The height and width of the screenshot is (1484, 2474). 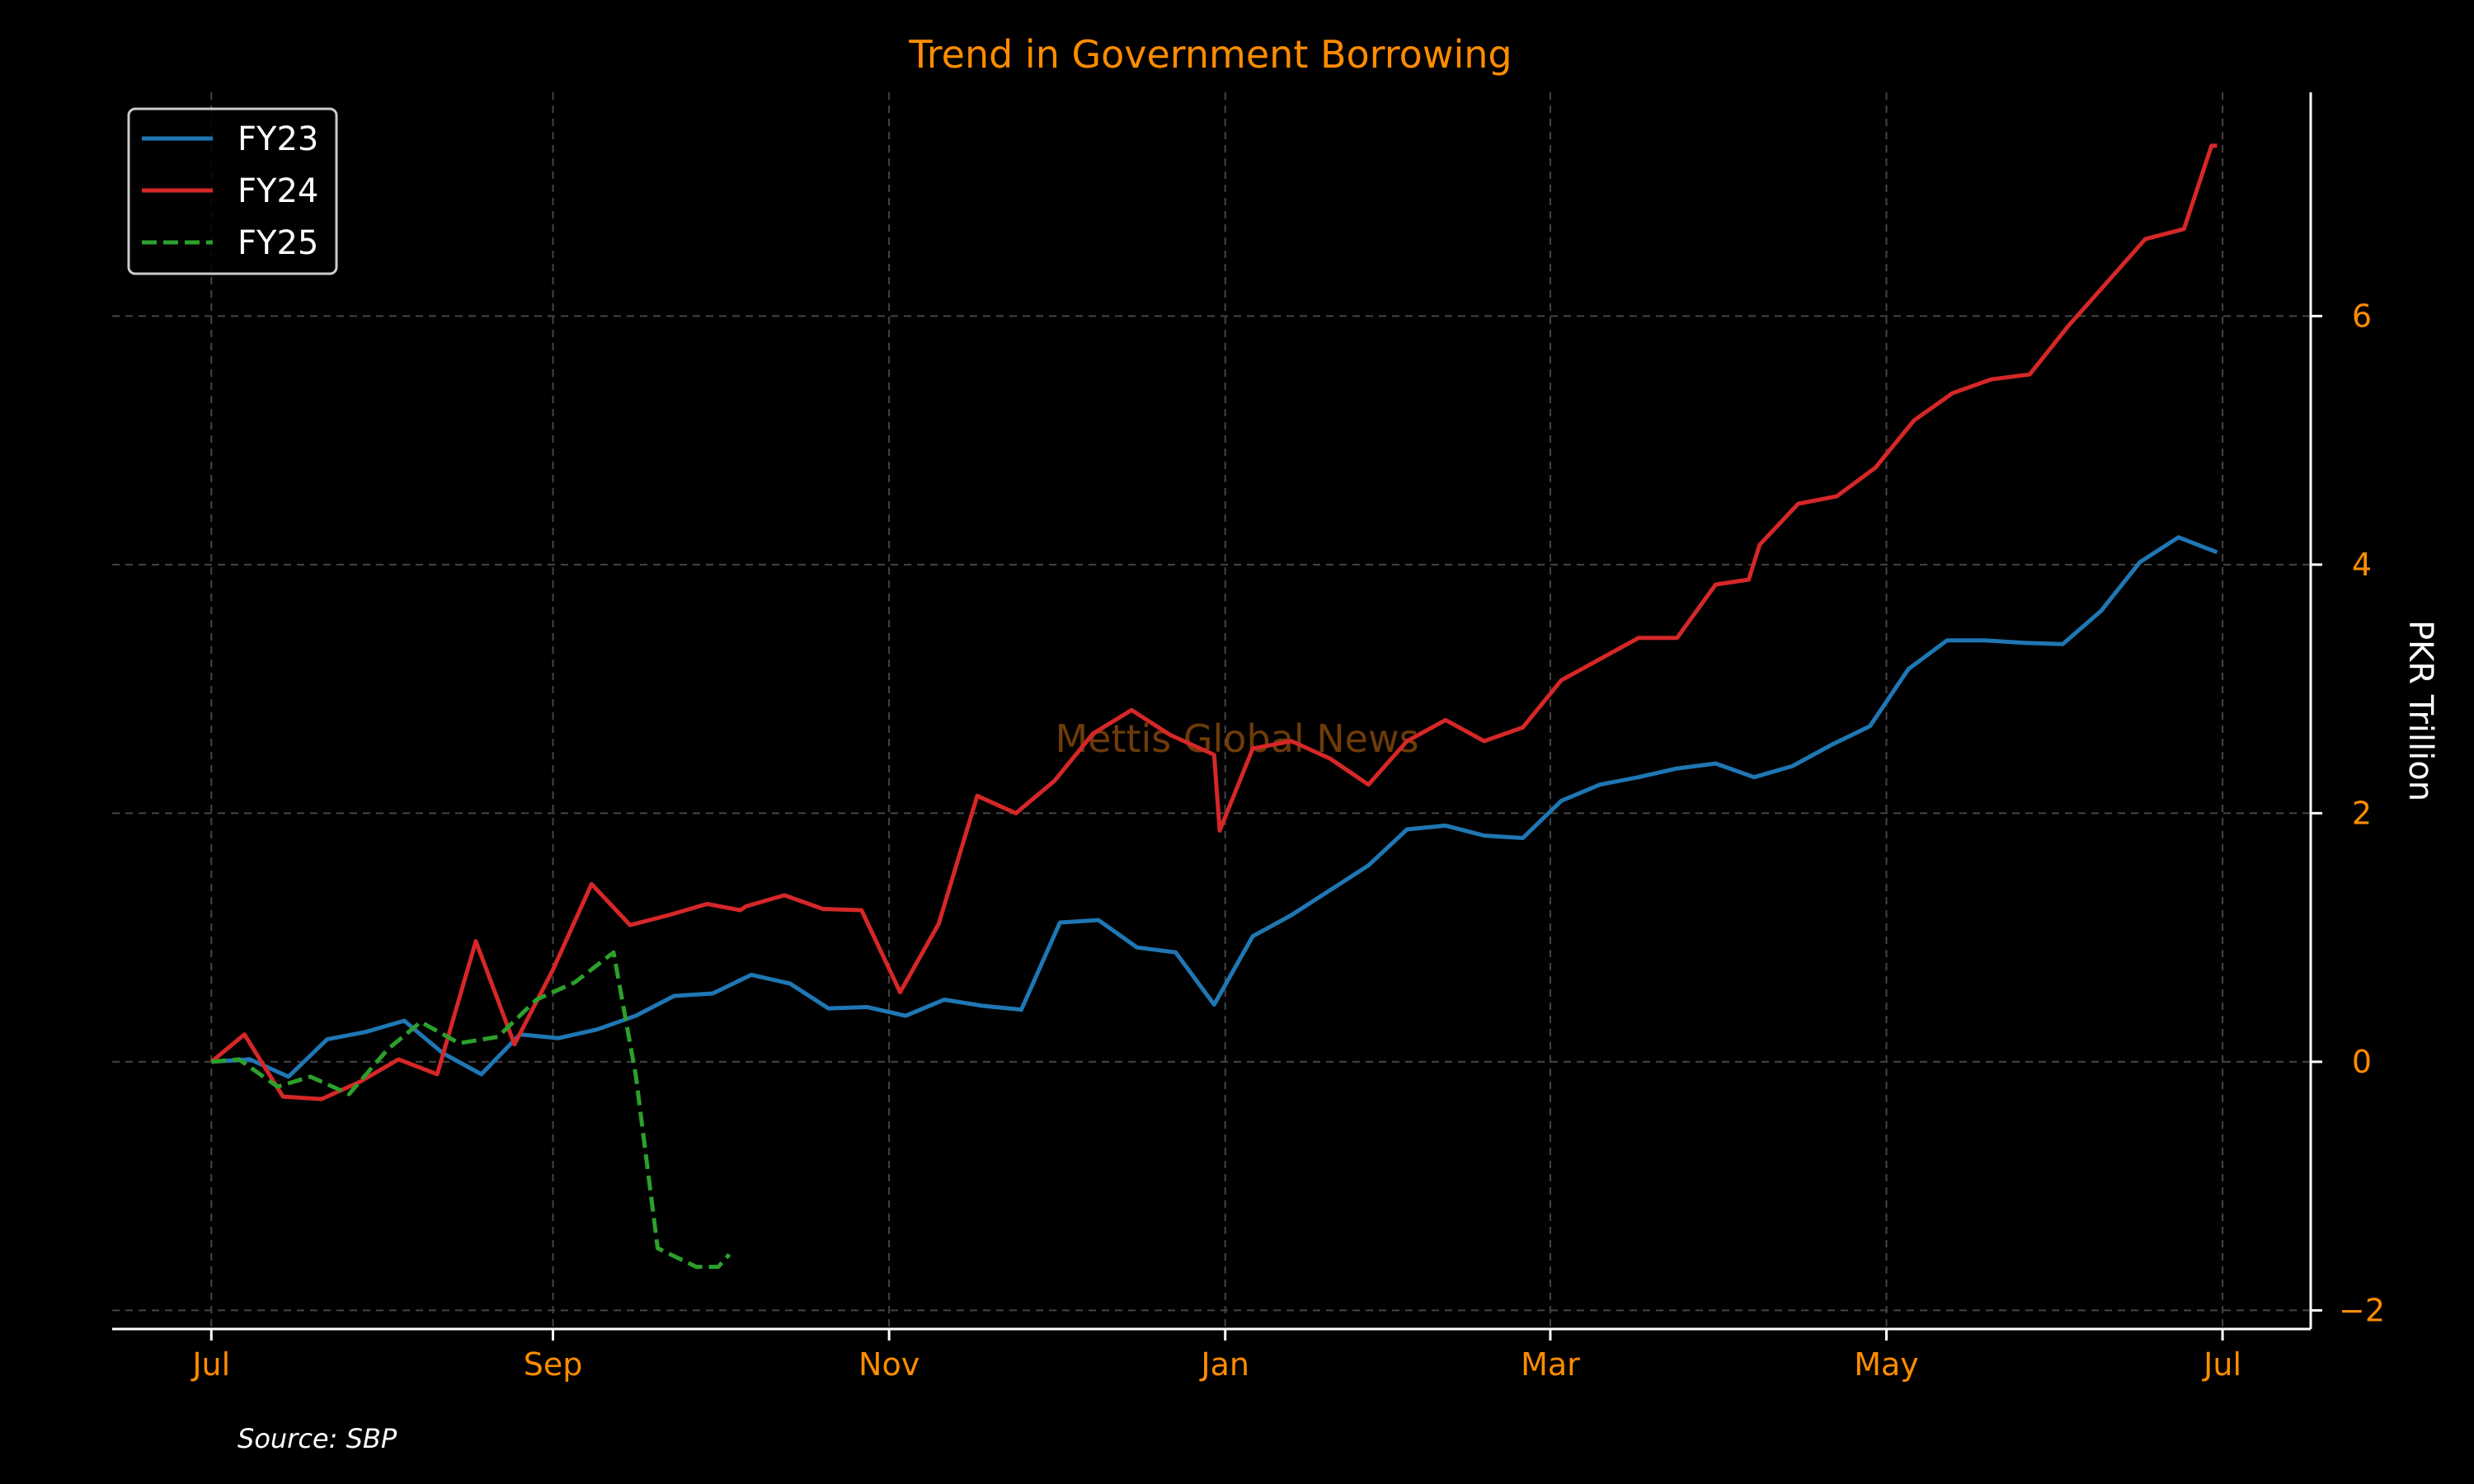 What do you see at coordinates (2362, 316) in the screenshot?
I see `y-tick-label: 6` at bounding box center [2362, 316].